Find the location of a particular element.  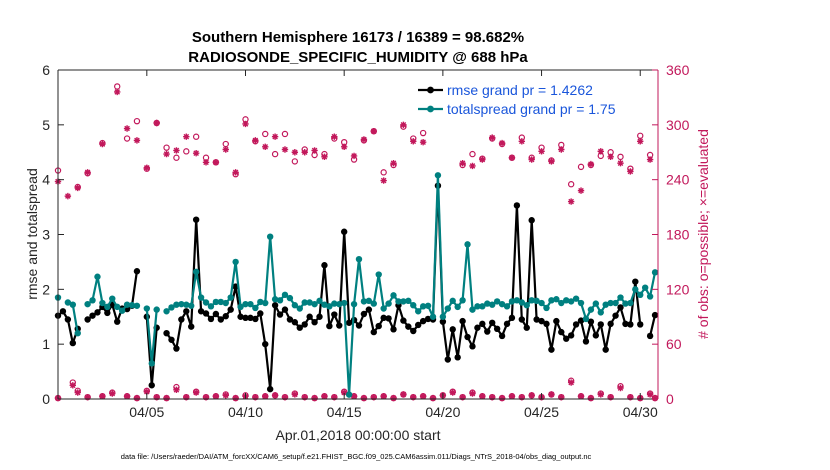

y-tick-label-left: 0 is located at coordinates (46, 399).